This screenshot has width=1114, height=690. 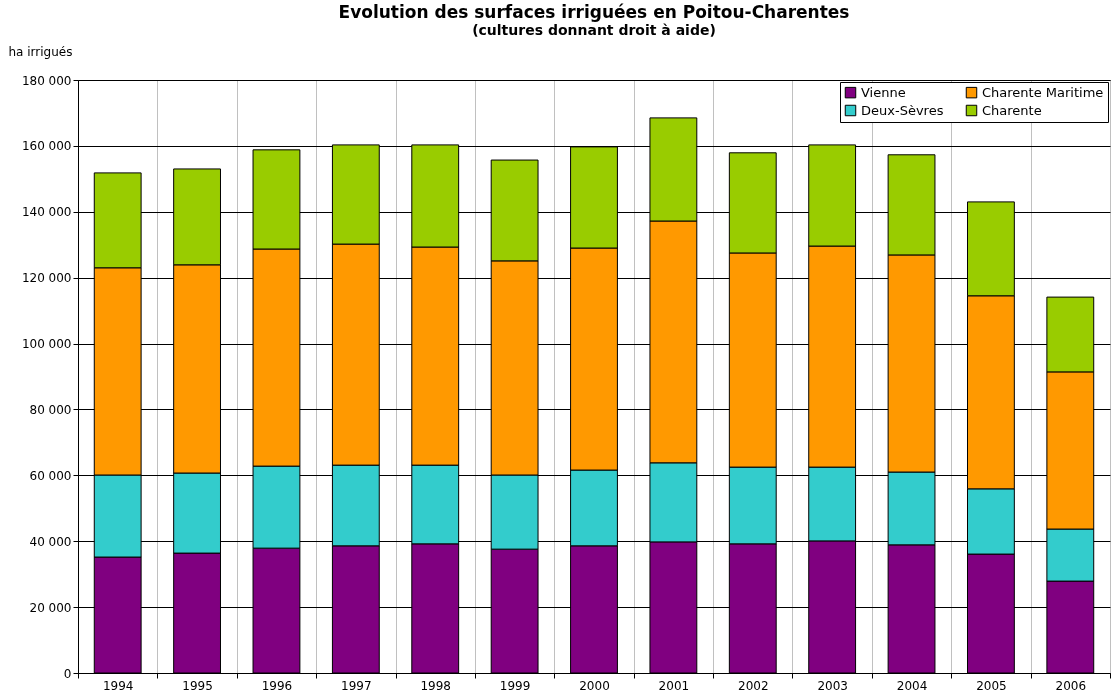 I want to click on x-tick-label: 2005, so click(x=991, y=684).